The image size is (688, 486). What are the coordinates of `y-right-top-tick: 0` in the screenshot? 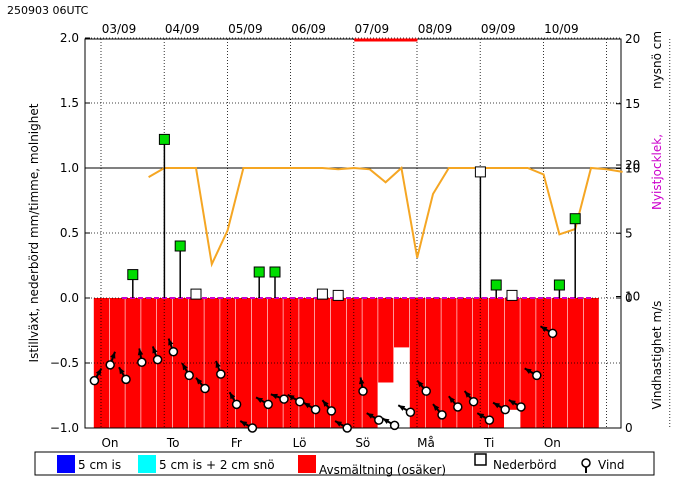 It's located at (629, 298).